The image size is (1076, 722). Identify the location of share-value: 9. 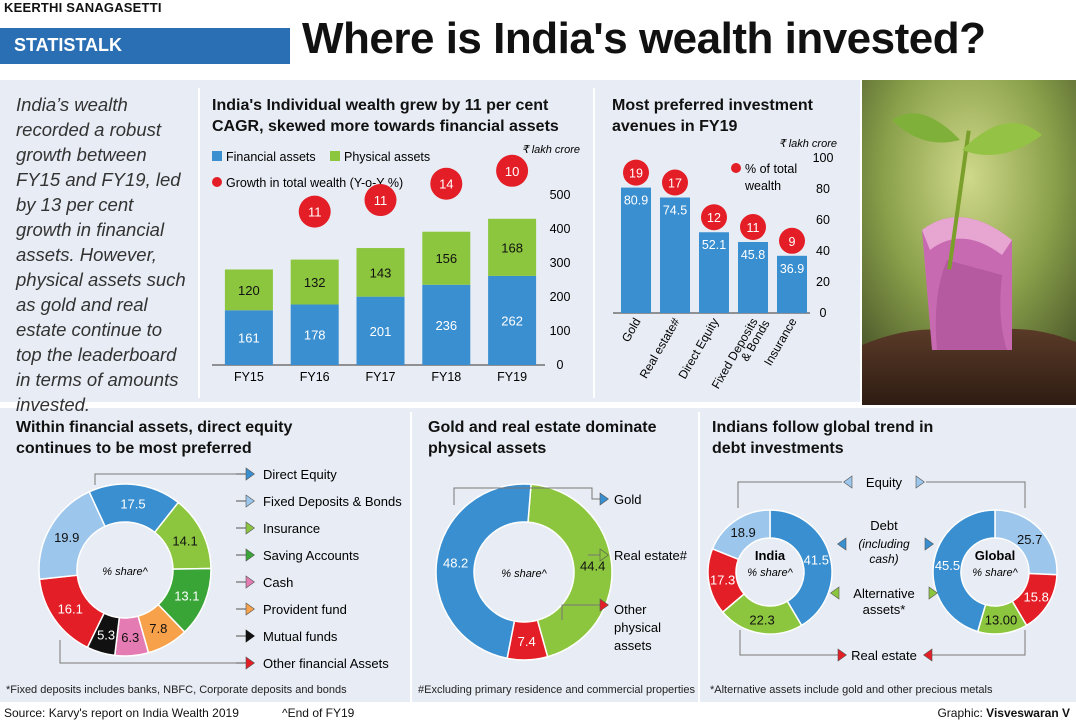
(792, 242).